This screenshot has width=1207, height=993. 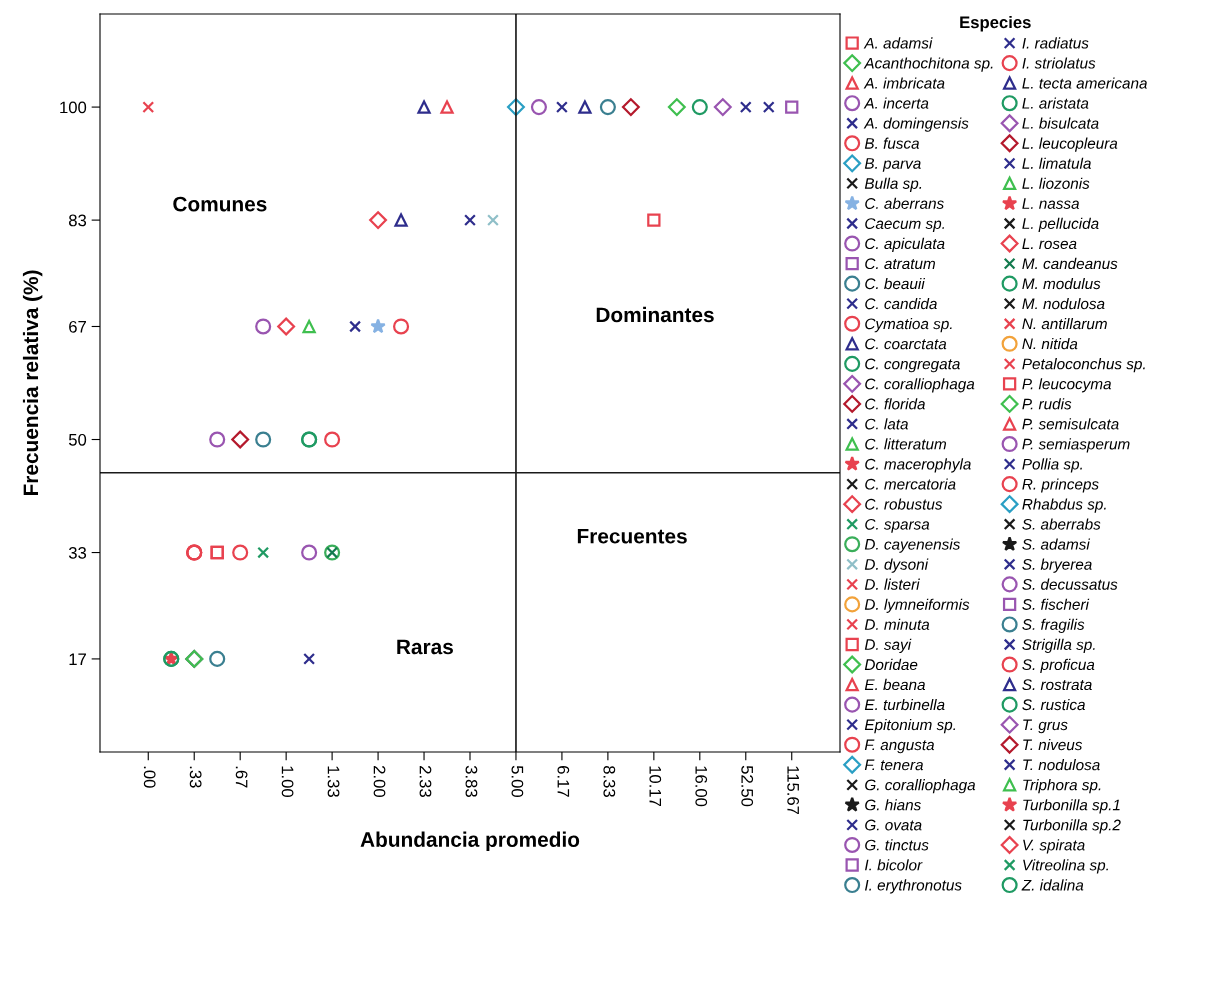 I want to click on legend-label: N. antillarum, so click(x=1064, y=324).